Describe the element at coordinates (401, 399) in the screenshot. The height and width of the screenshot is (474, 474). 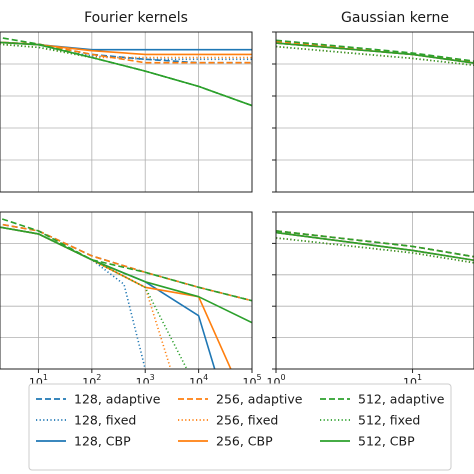
I see `legend-label: 512, adaptive` at that location.